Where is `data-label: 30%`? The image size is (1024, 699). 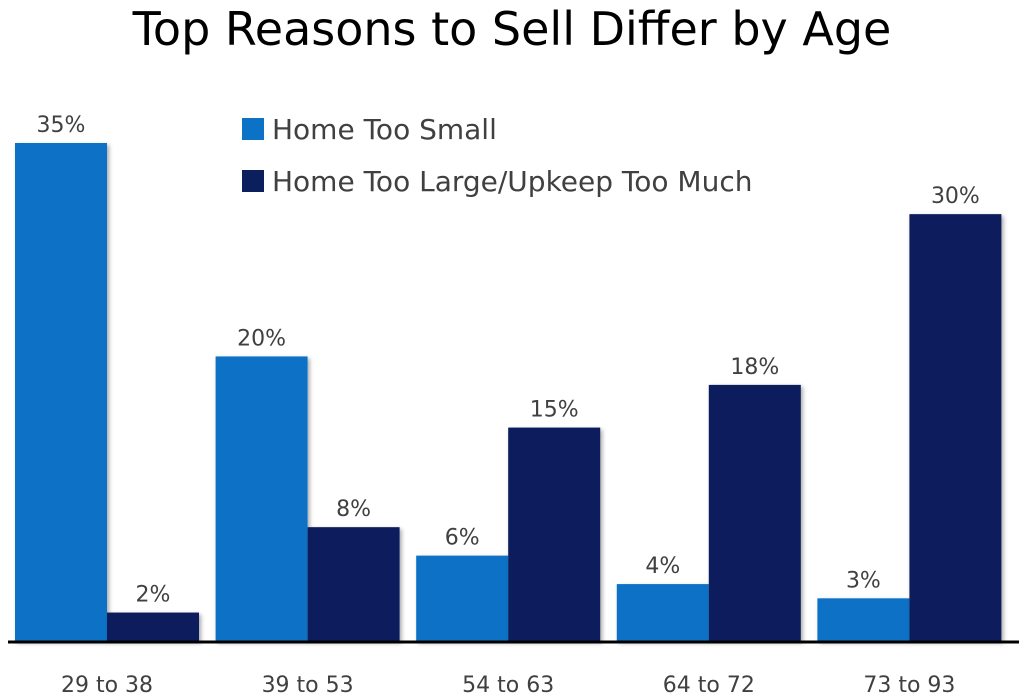
data-label: 30% is located at coordinates (955, 196).